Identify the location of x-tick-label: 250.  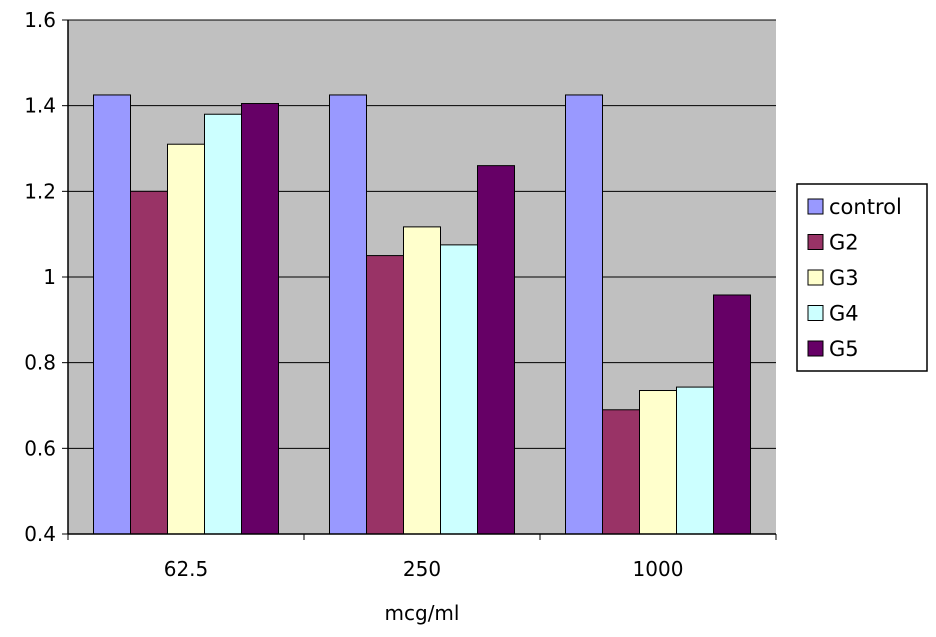
(422, 569).